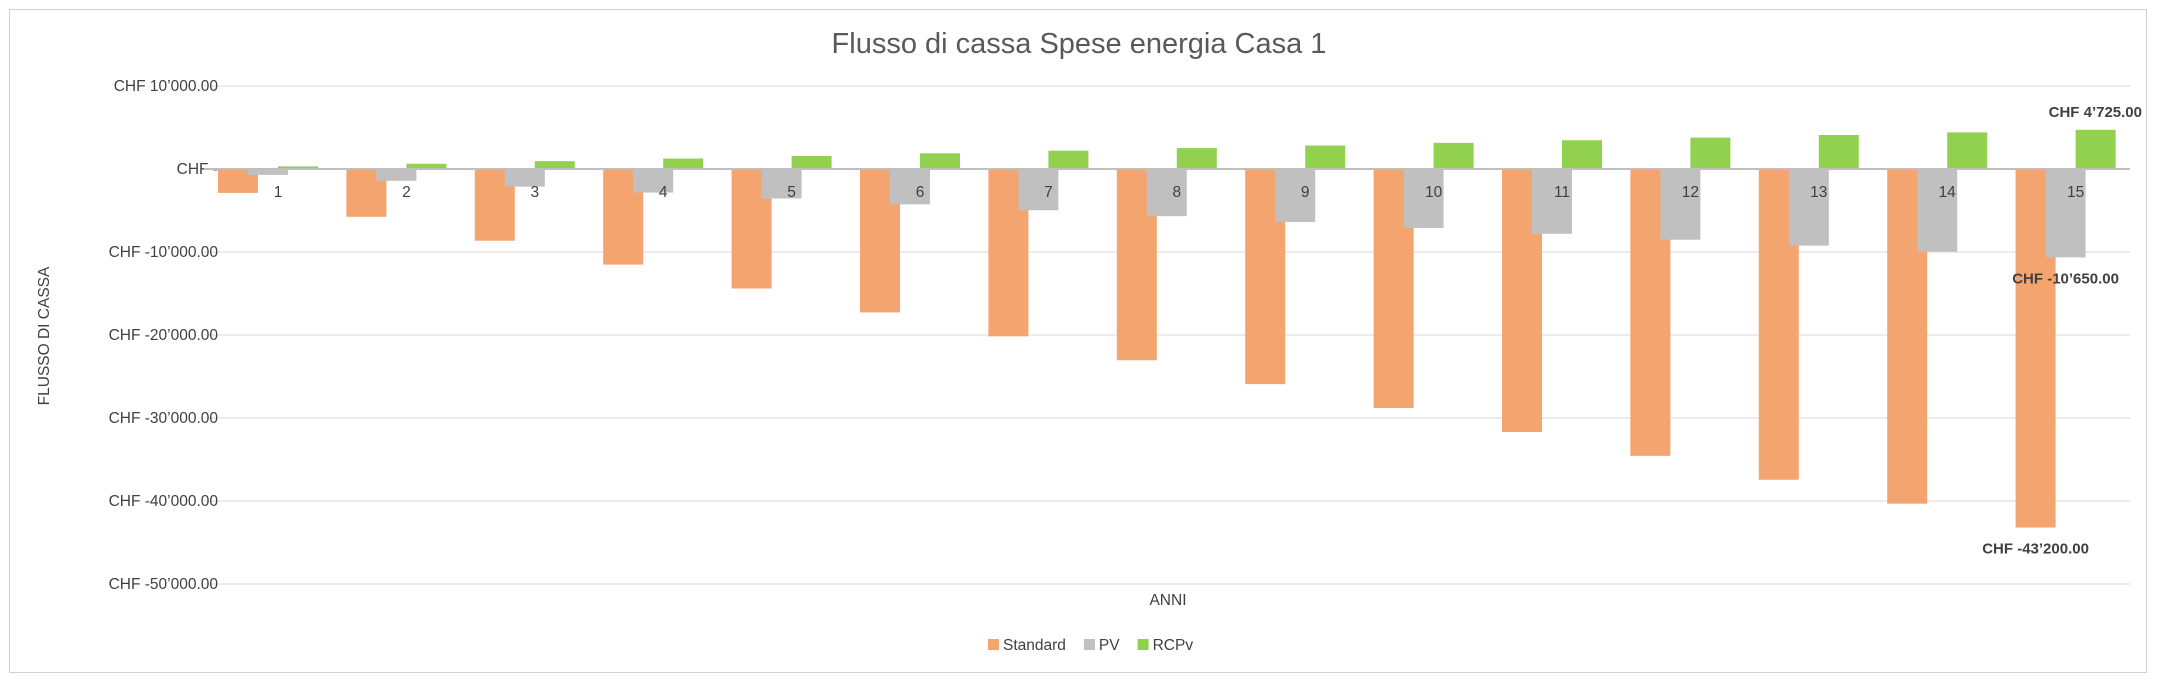 The width and height of the screenshot is (2158, 684). What do you see at coordinates (920, 192) in the screenshot?
I see `category-label: 6` at bounding box center [920, 192].